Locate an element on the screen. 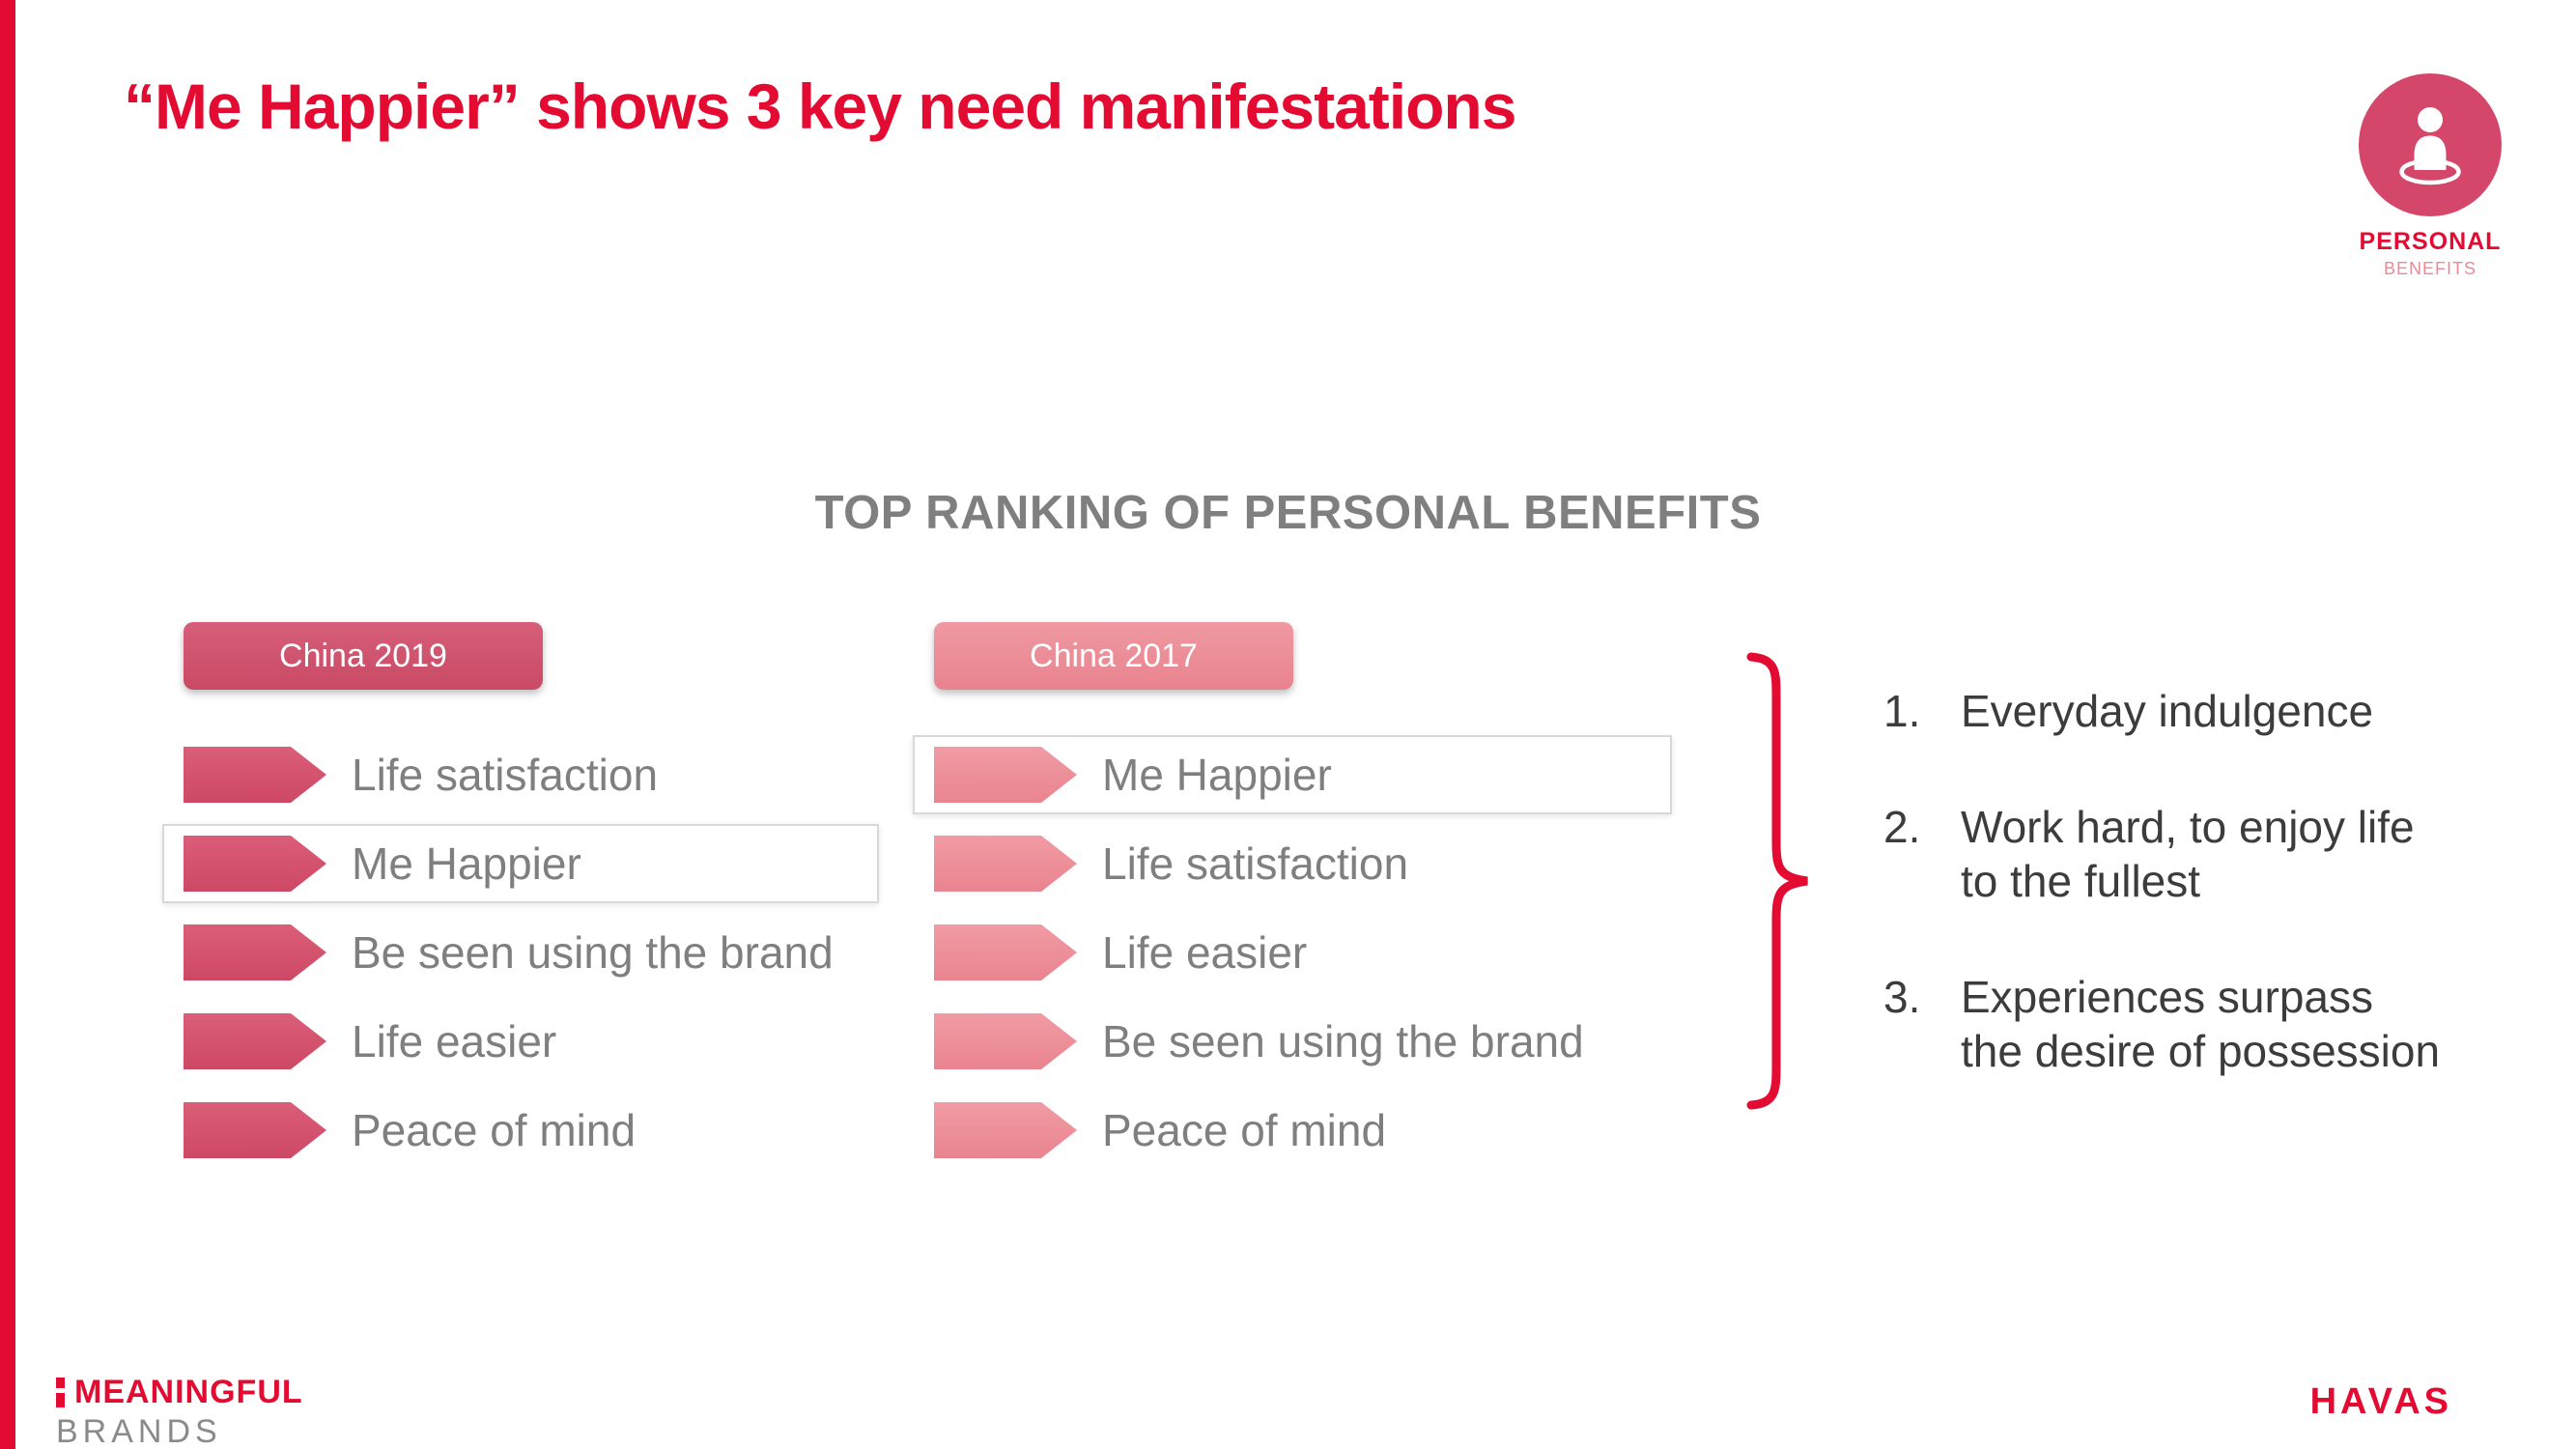 This screenshot has width=2576, height=1449. brand-name-text: MEANINGFUL is located at coordinates (188, 1392).